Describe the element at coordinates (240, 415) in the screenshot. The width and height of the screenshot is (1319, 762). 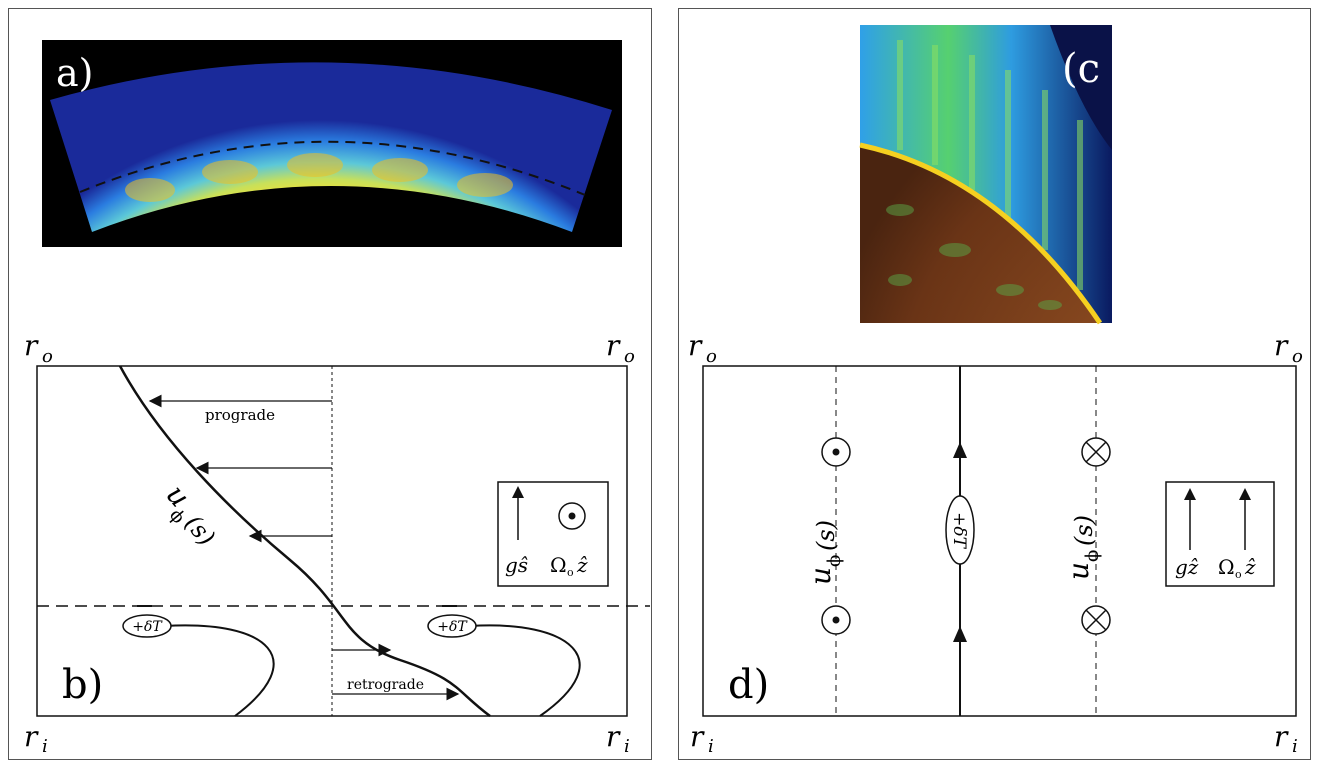
I see `prograde-label: prograde` at that location.